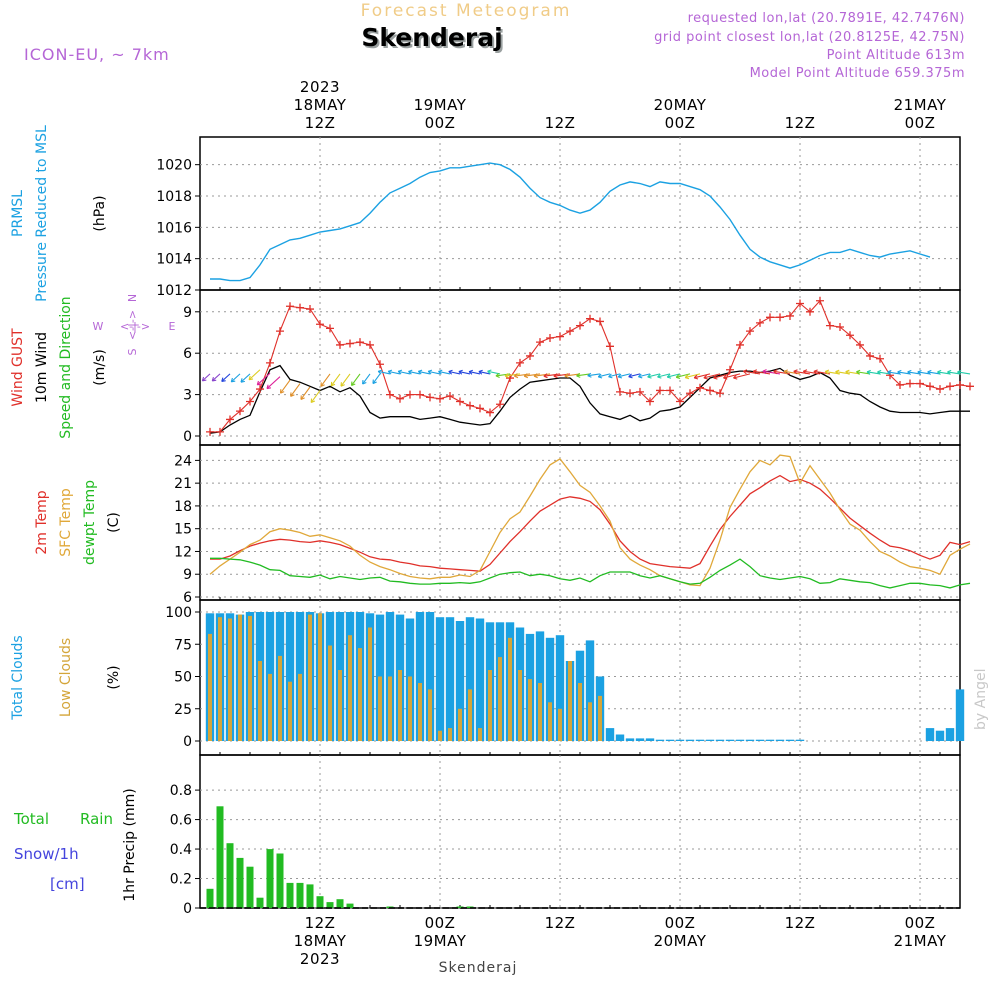 Image resolution: width=1000 pixels, height=1000 pixels. Describe the element at coordinates (18, 213) in the screenshot. I see `panel-label: PRMSL` at that location.